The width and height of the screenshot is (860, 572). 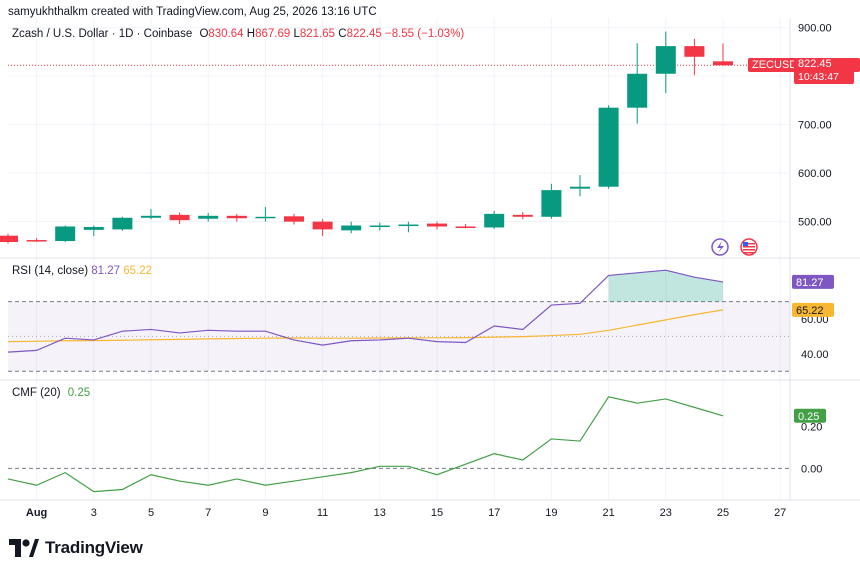 What do you see at coordinates (265, 513) in the screenshot?
I see `time-tick-label: 9` at bounding box center [265, 513].